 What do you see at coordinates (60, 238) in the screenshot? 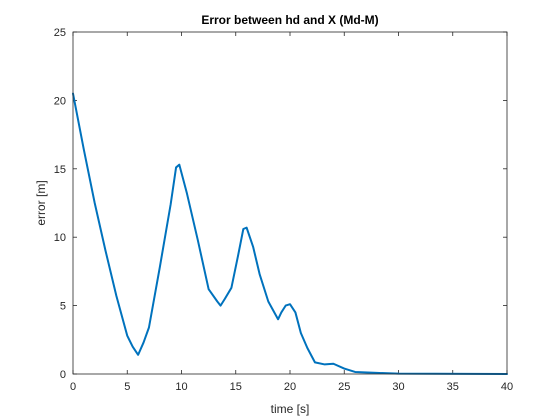
I see `y-tick-label-2: 10` at bounding box center [60, 238].